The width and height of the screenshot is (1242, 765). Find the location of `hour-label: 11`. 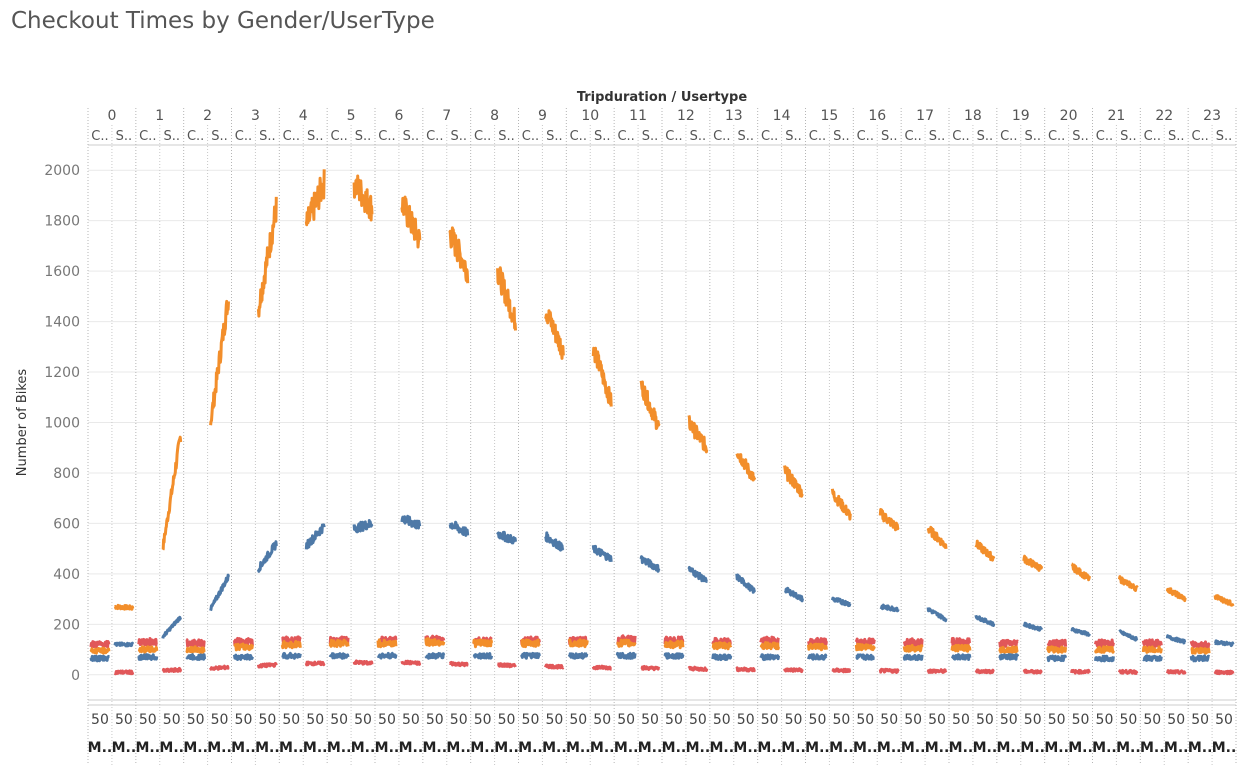

hour-label: 11 is located at coordinates (638, 116).